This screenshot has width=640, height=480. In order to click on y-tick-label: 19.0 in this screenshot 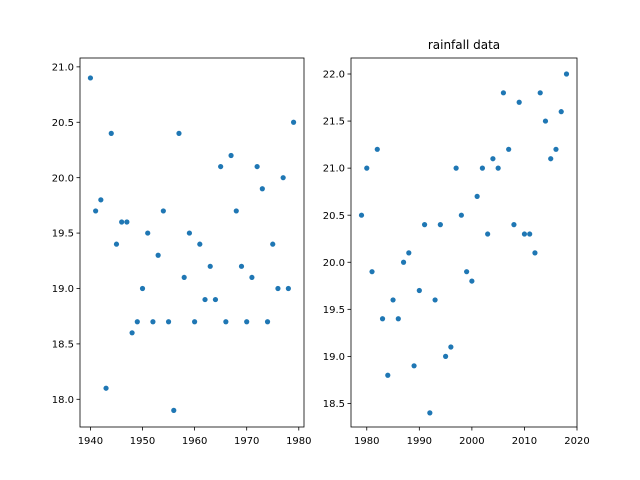, I will do `click(334, 357)`.